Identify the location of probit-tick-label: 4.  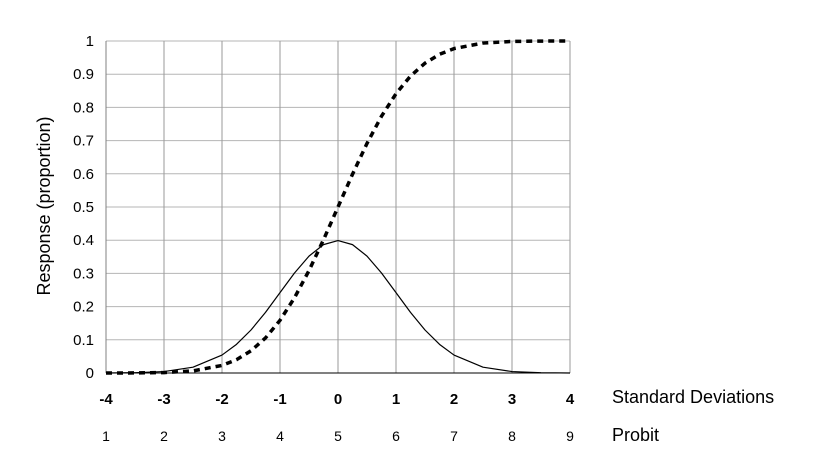
(280, 436).